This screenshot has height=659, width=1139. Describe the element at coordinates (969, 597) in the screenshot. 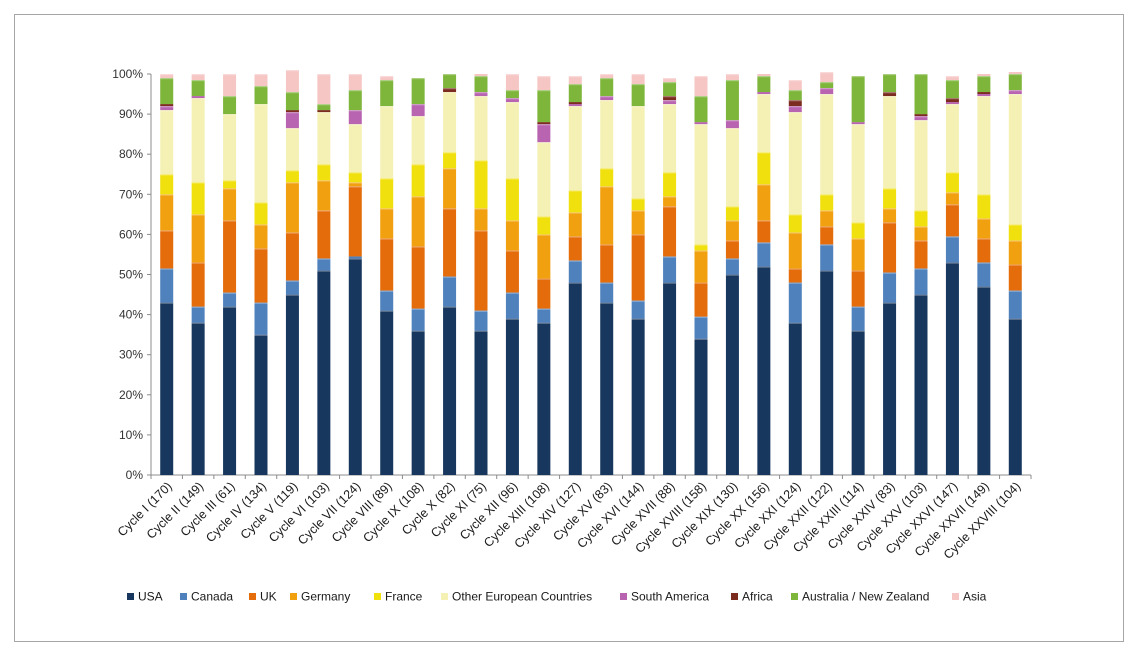

I see `legend-item: Asia` at that location.